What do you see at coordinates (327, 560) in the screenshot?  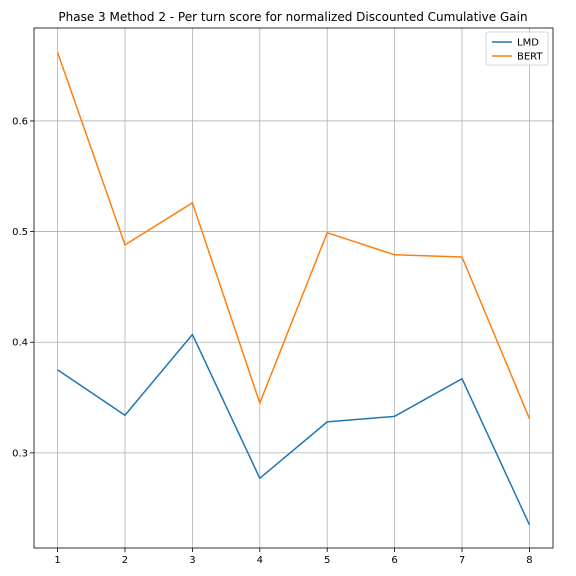 I see `x-tick-label: 5` at bounding box center [327, 560].